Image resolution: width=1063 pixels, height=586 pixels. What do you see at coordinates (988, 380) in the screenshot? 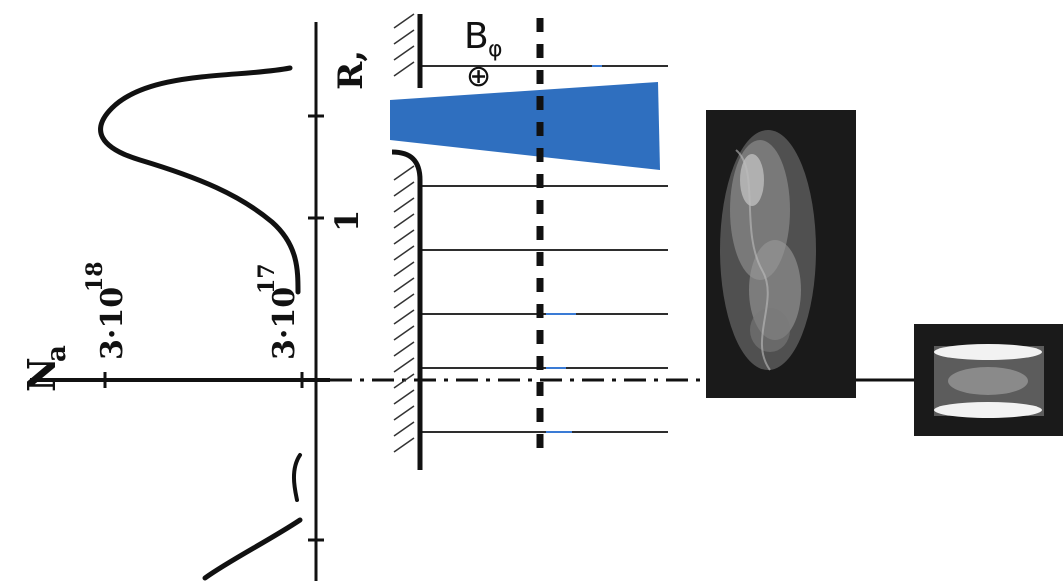
I see `plasma-photo-small` at bounding box center [988, 380].